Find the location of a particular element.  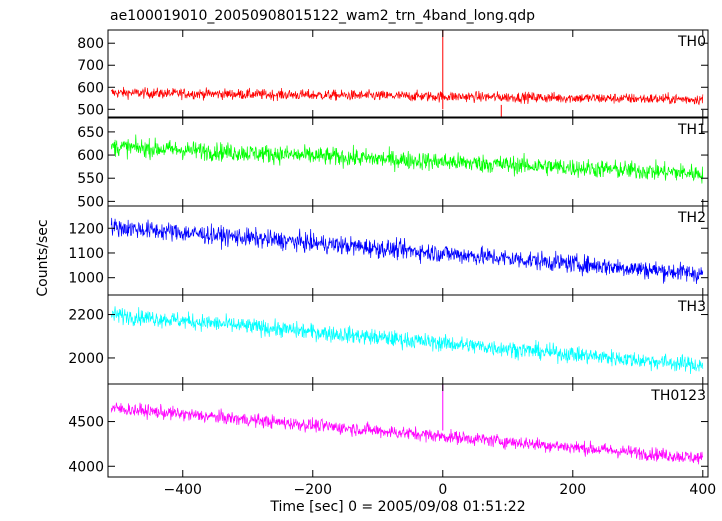

series-line-th0123 is located at coordinates (407, 433).